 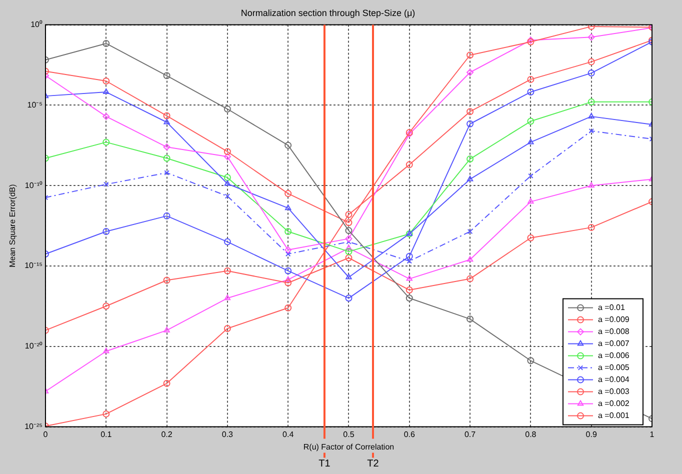 What do you see at coordinates (33, 346) in the screenshot?
I see `y-tick-label: 10⁻²⁰` at bounding box center [33, 346].